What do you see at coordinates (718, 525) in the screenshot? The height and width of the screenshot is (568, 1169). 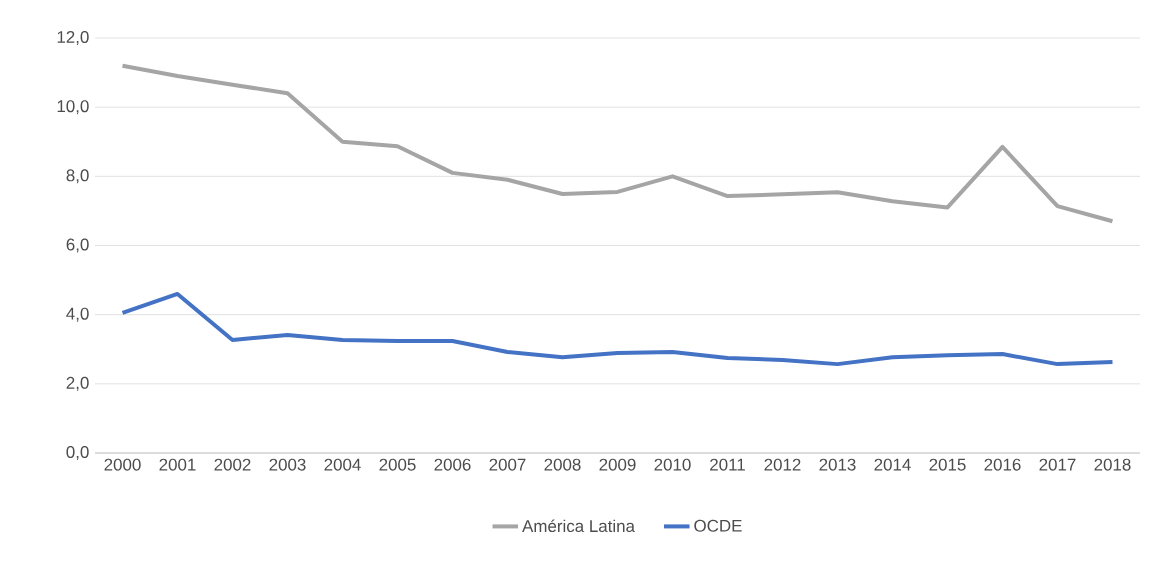 I see `legend-label: OCDE` at bounding box center [718, 525].